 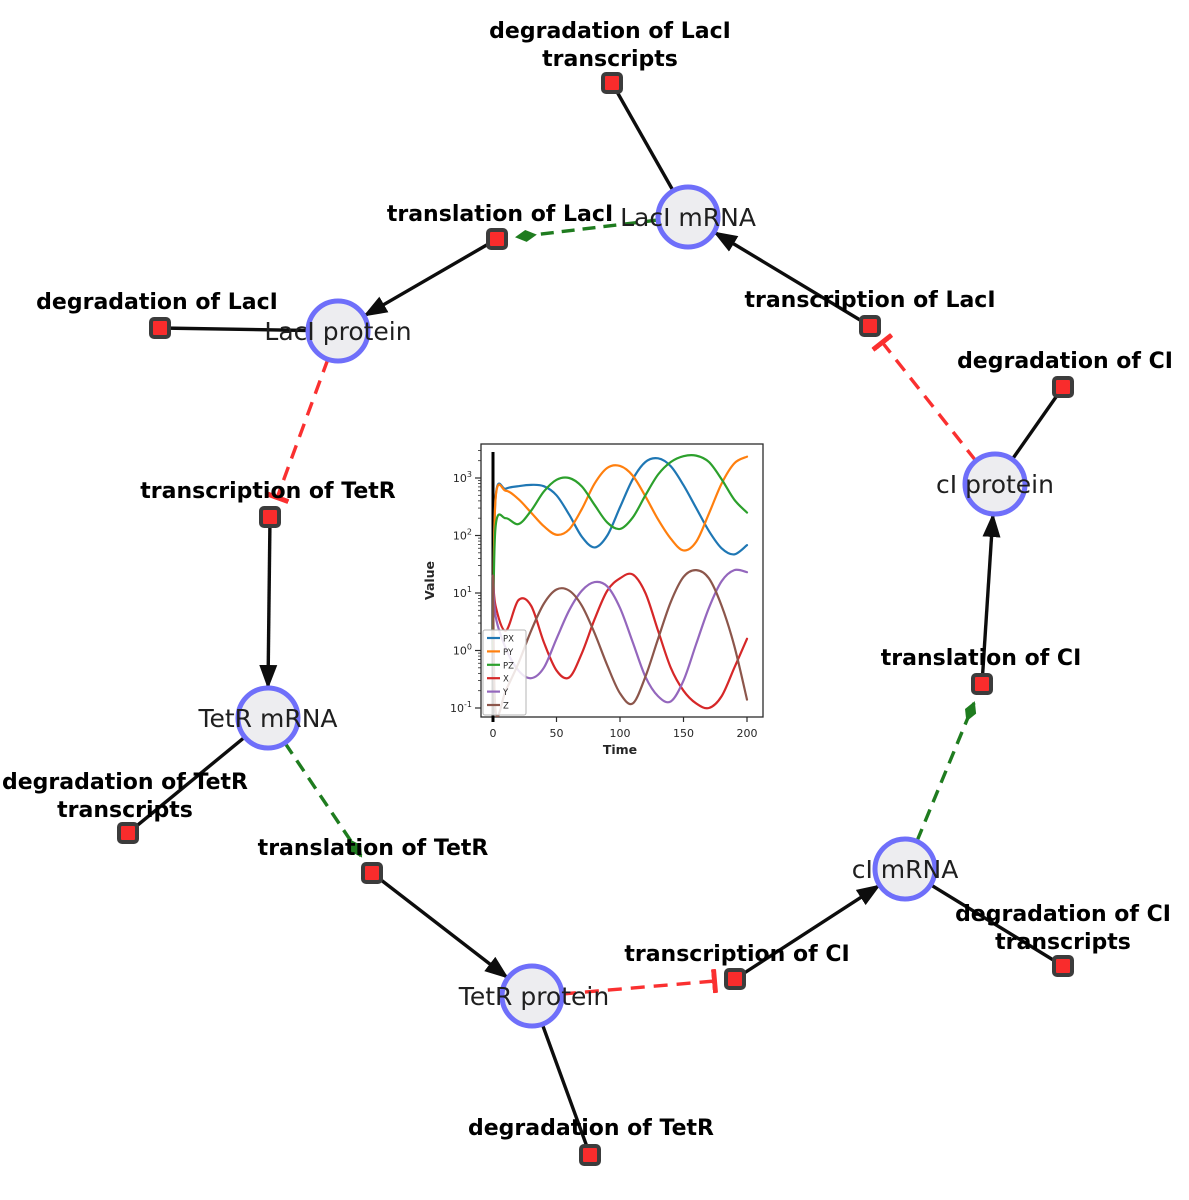 What do you see at coordinates (620, 733) in the screenshot?
I see `chart-x-tick-label: 100` at bounding box center [620, 733].